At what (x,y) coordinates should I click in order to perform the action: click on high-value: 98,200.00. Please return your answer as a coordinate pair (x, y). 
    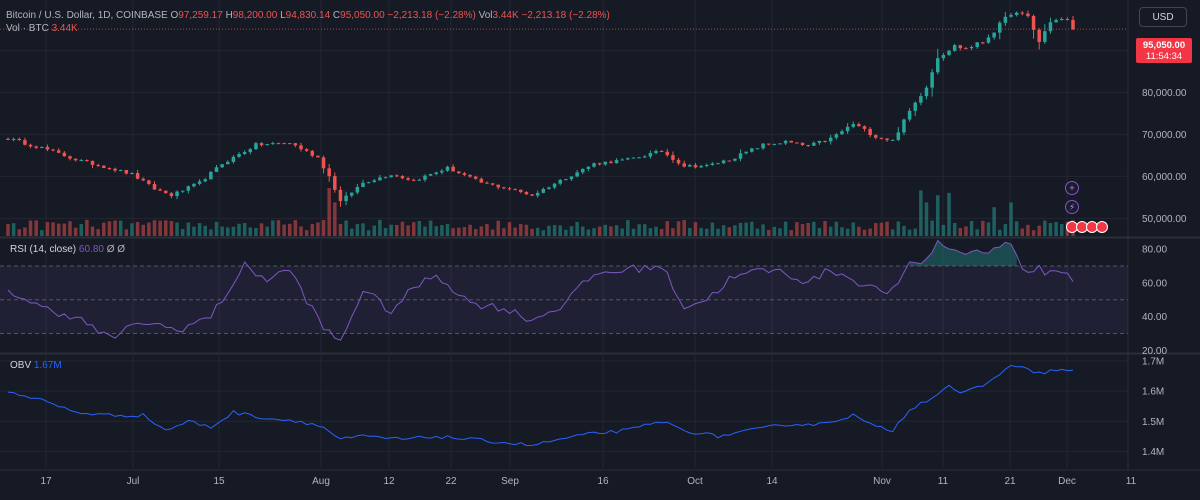
    Looking at the image, I should click on (255, 15).